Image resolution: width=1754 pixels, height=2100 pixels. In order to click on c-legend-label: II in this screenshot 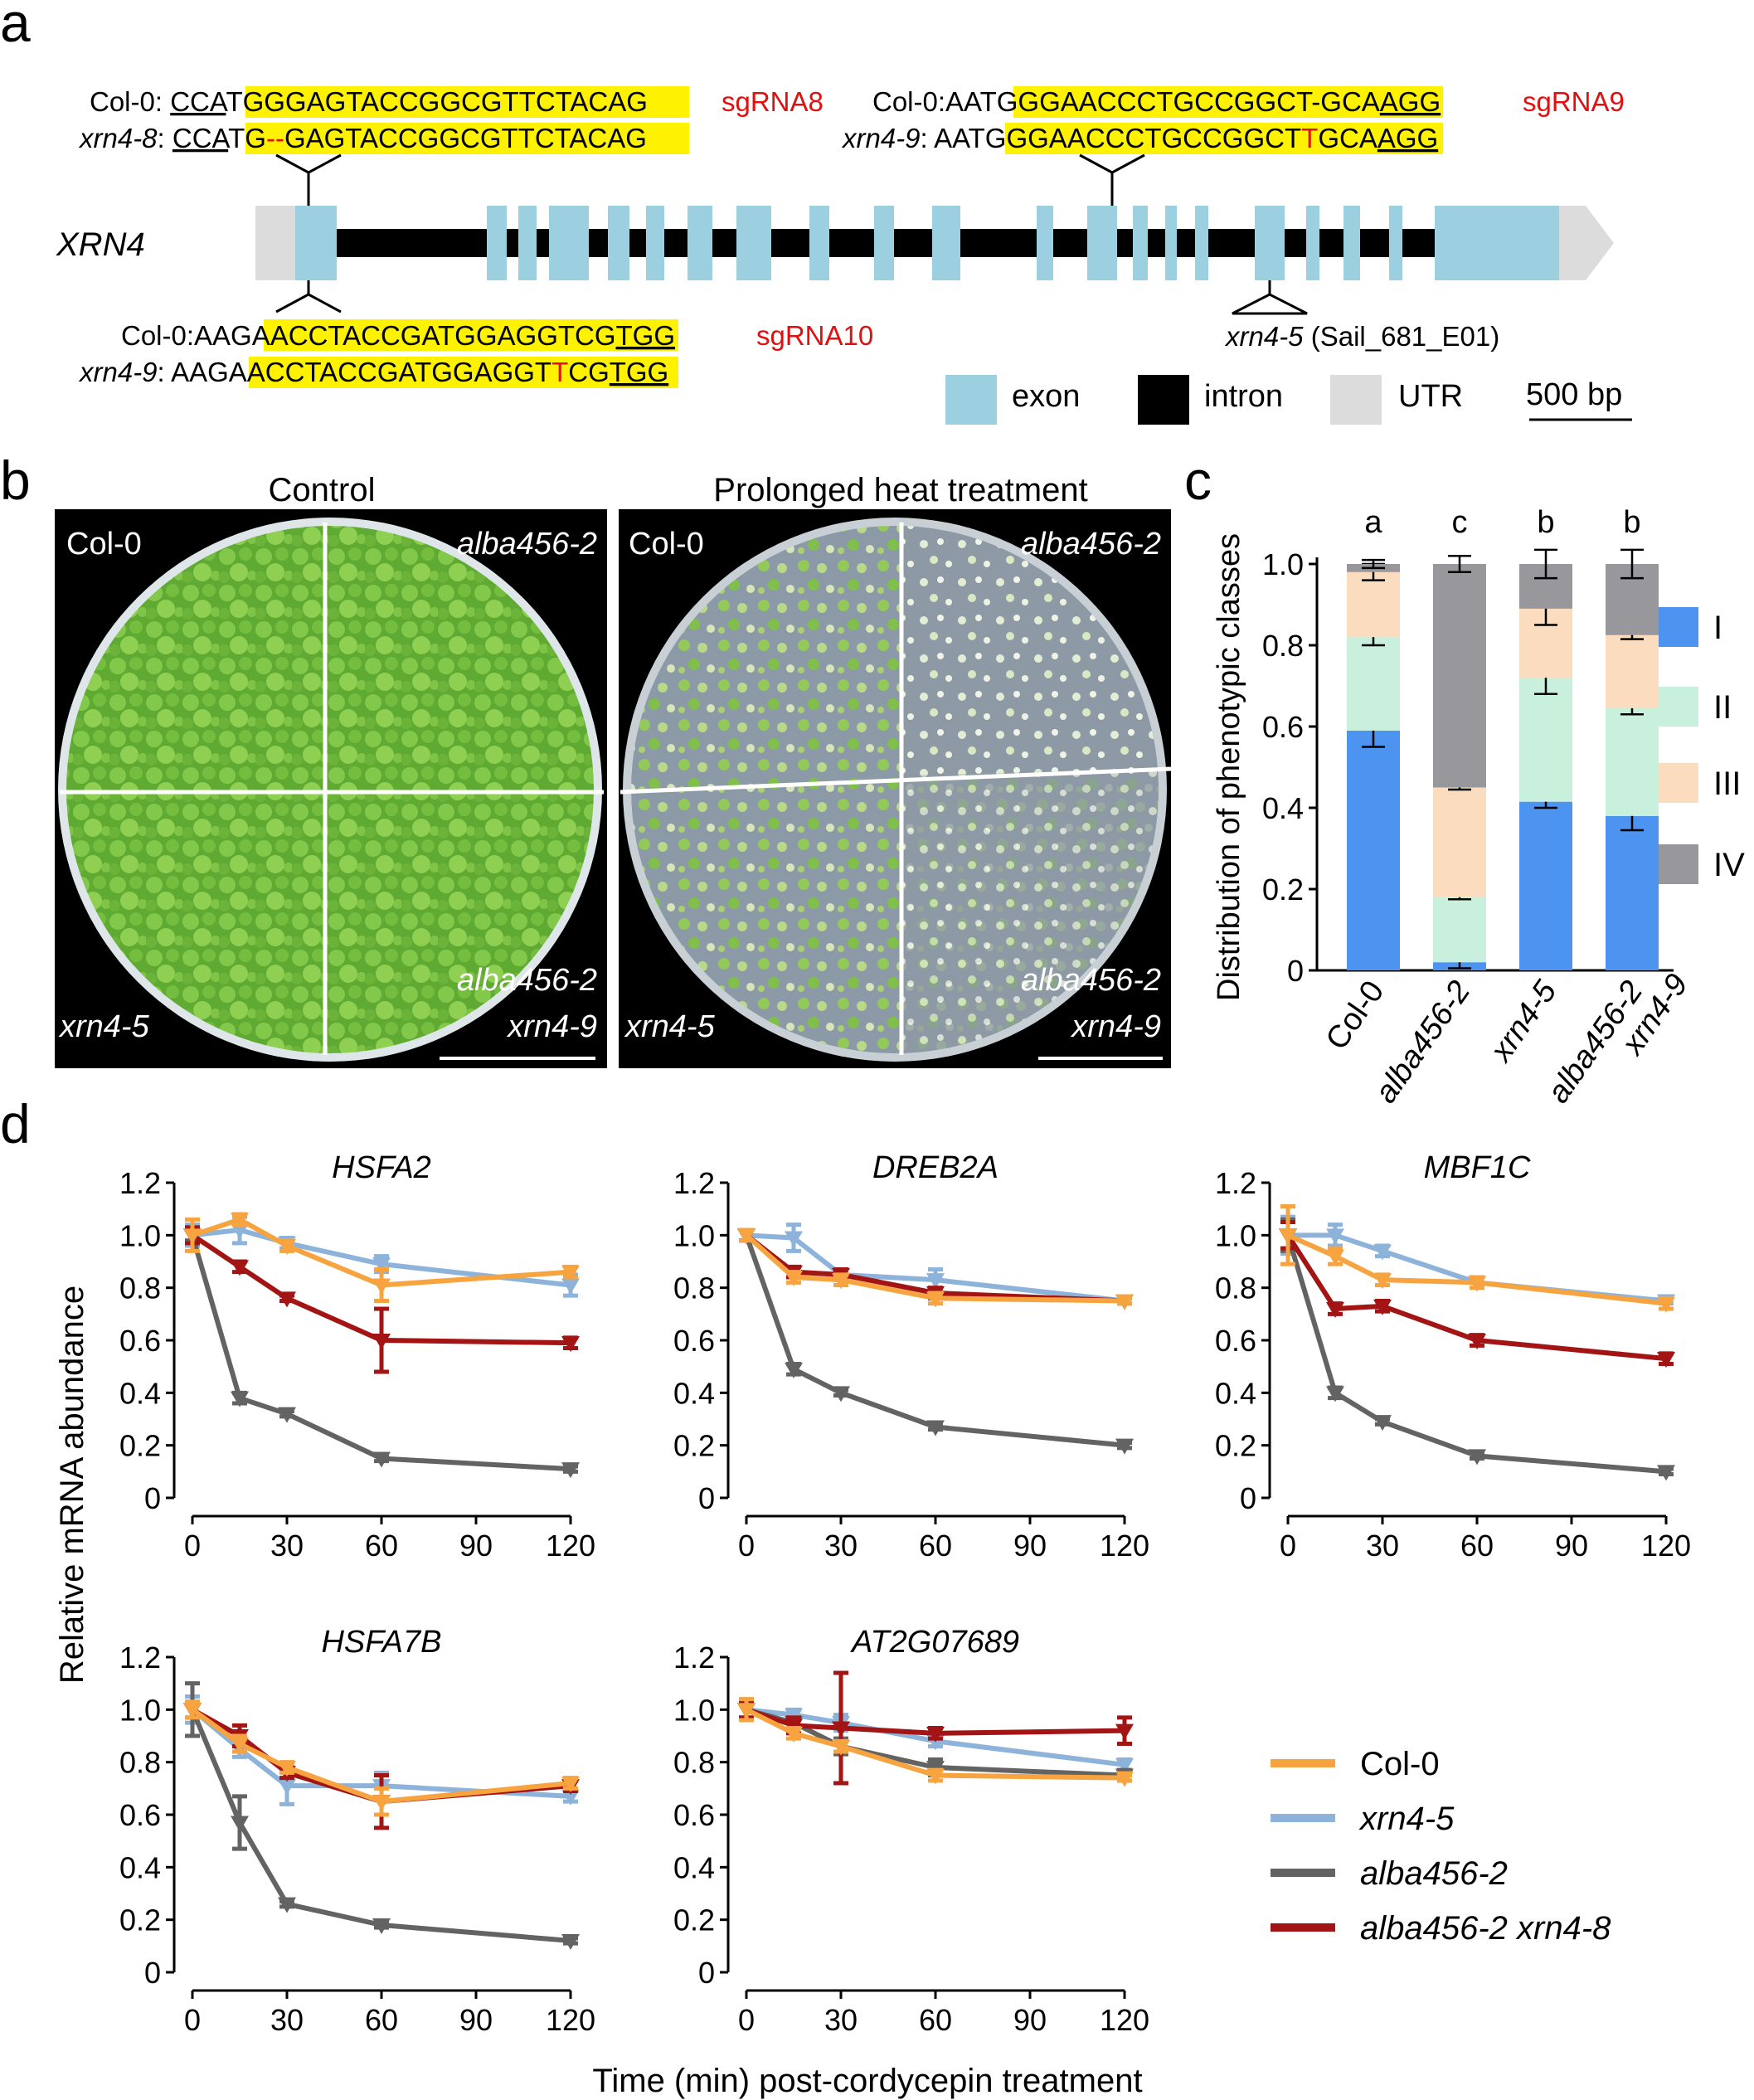, I will do `click(1722, 708)`.